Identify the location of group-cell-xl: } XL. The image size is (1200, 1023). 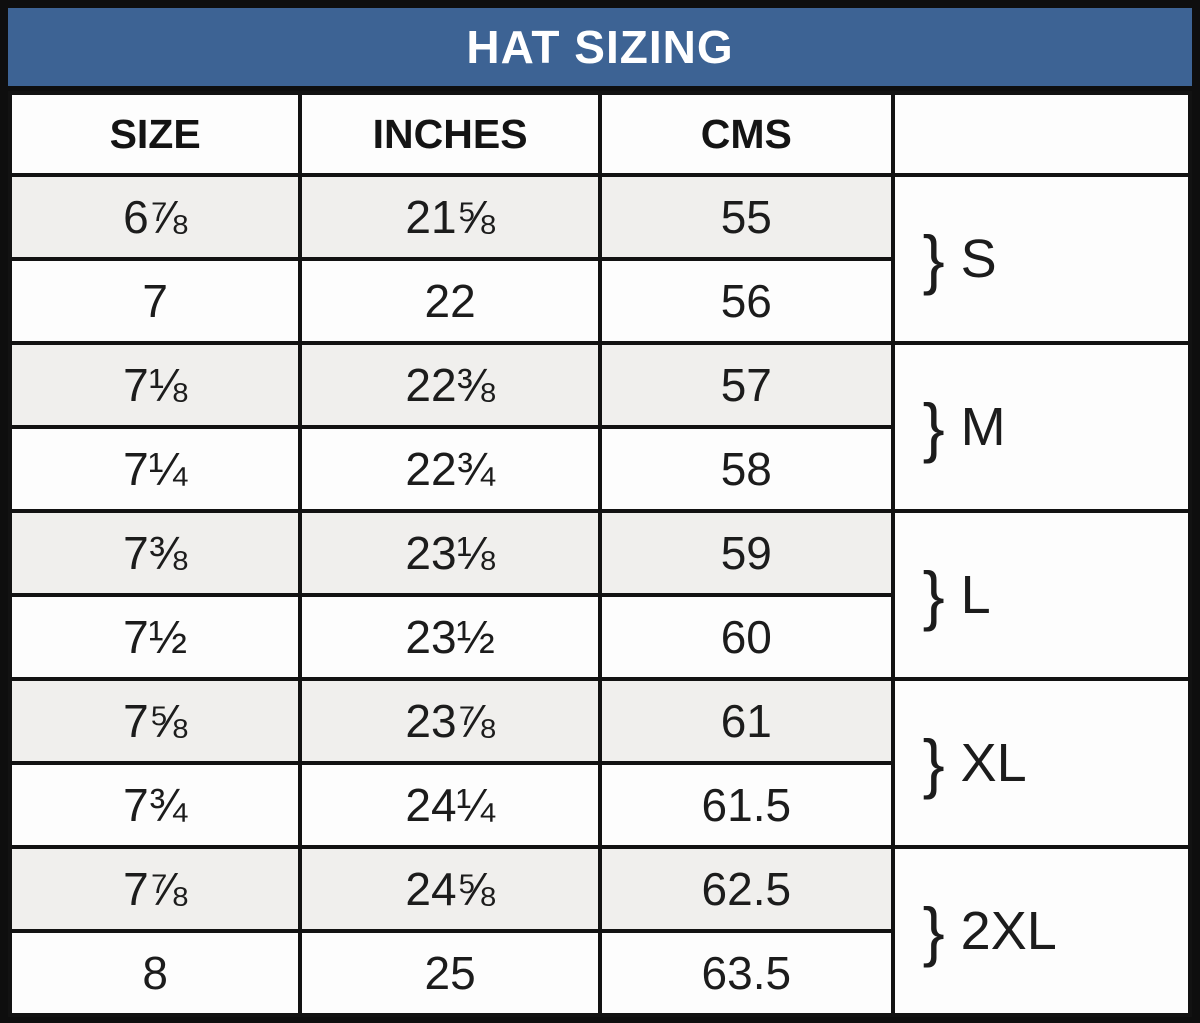
(1041, 763).